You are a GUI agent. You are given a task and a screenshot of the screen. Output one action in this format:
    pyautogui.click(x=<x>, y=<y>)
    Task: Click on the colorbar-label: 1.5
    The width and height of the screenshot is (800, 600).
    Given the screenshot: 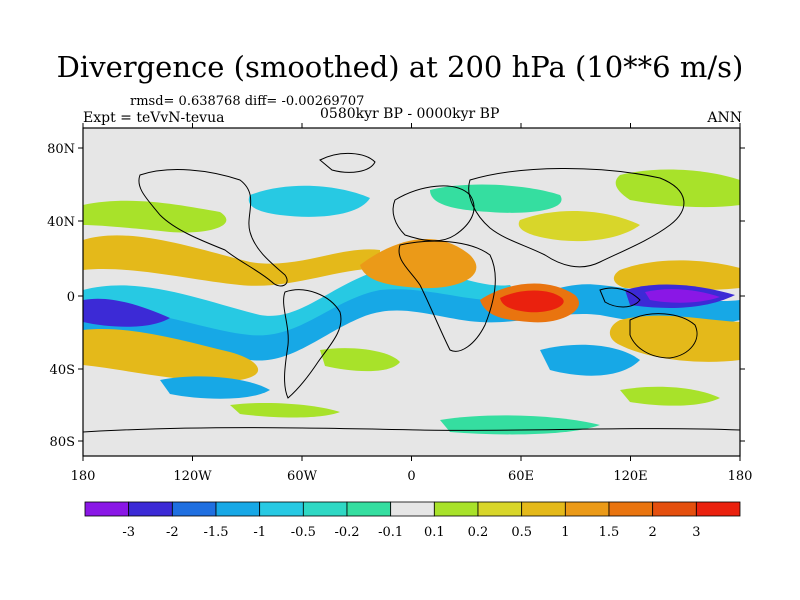 What is the action you would take?
    pyautogui.click(x=609, y=532)
    